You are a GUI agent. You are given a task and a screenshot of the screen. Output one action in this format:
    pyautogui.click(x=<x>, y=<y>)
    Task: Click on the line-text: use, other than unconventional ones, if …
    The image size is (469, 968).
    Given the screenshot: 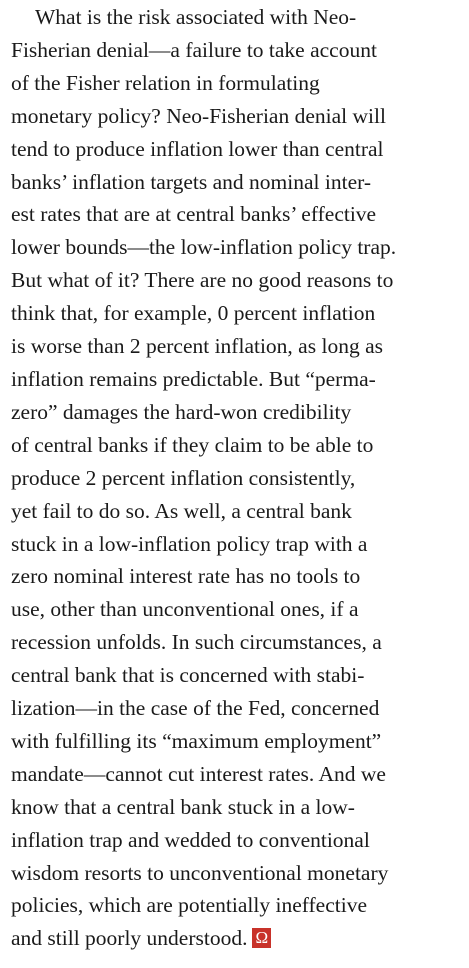 What is the action you would take?
    pyautogui.click(x=185, y=609)
    